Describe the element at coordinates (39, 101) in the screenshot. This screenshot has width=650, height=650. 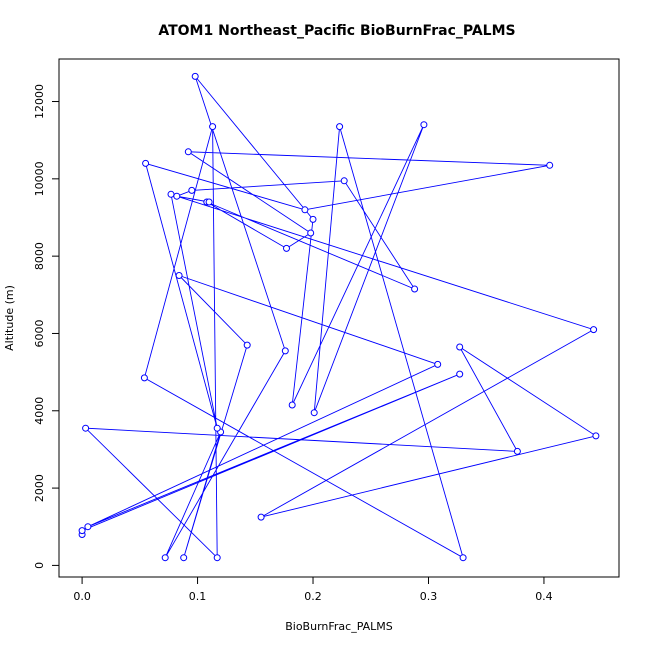
I see `y-tick-label: 12000` at that location.